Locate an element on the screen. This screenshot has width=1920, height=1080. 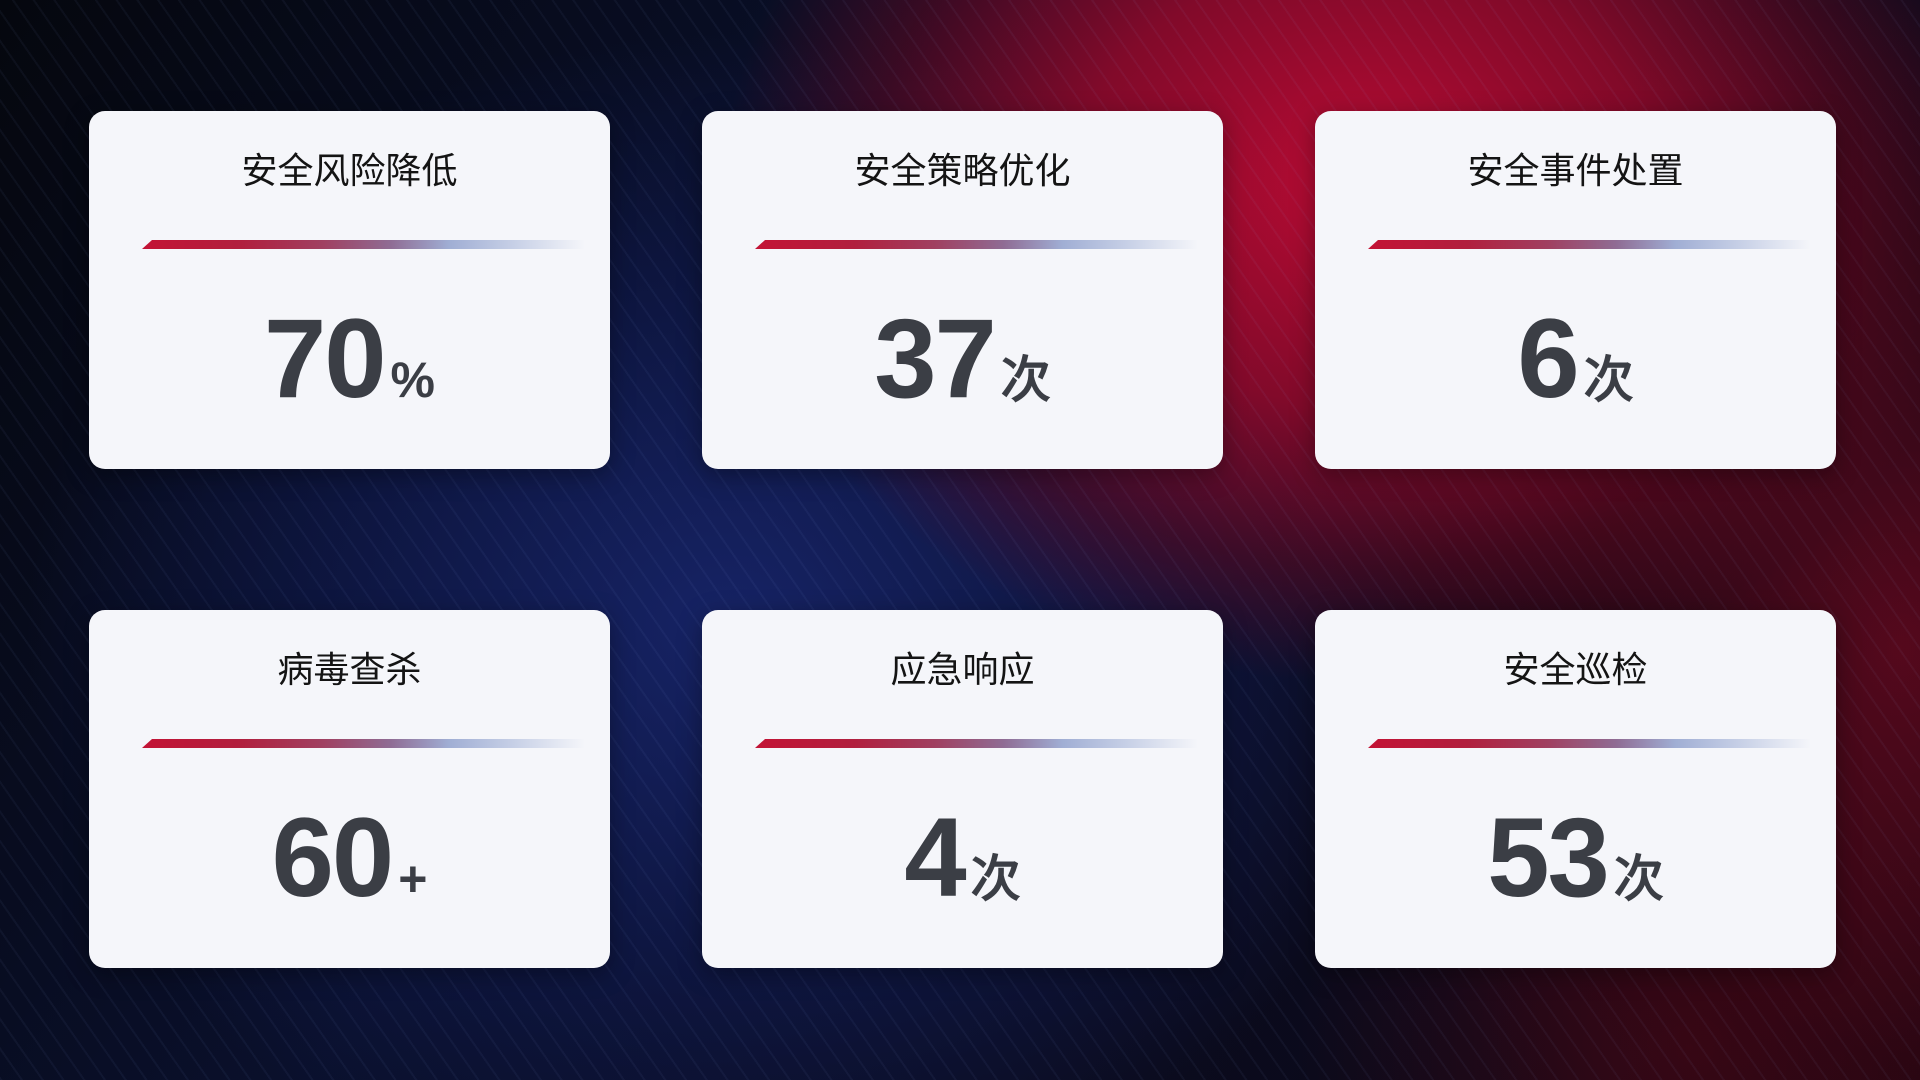
stat-card-title: 安全事件处置 is located at coordinates (1575, 170).